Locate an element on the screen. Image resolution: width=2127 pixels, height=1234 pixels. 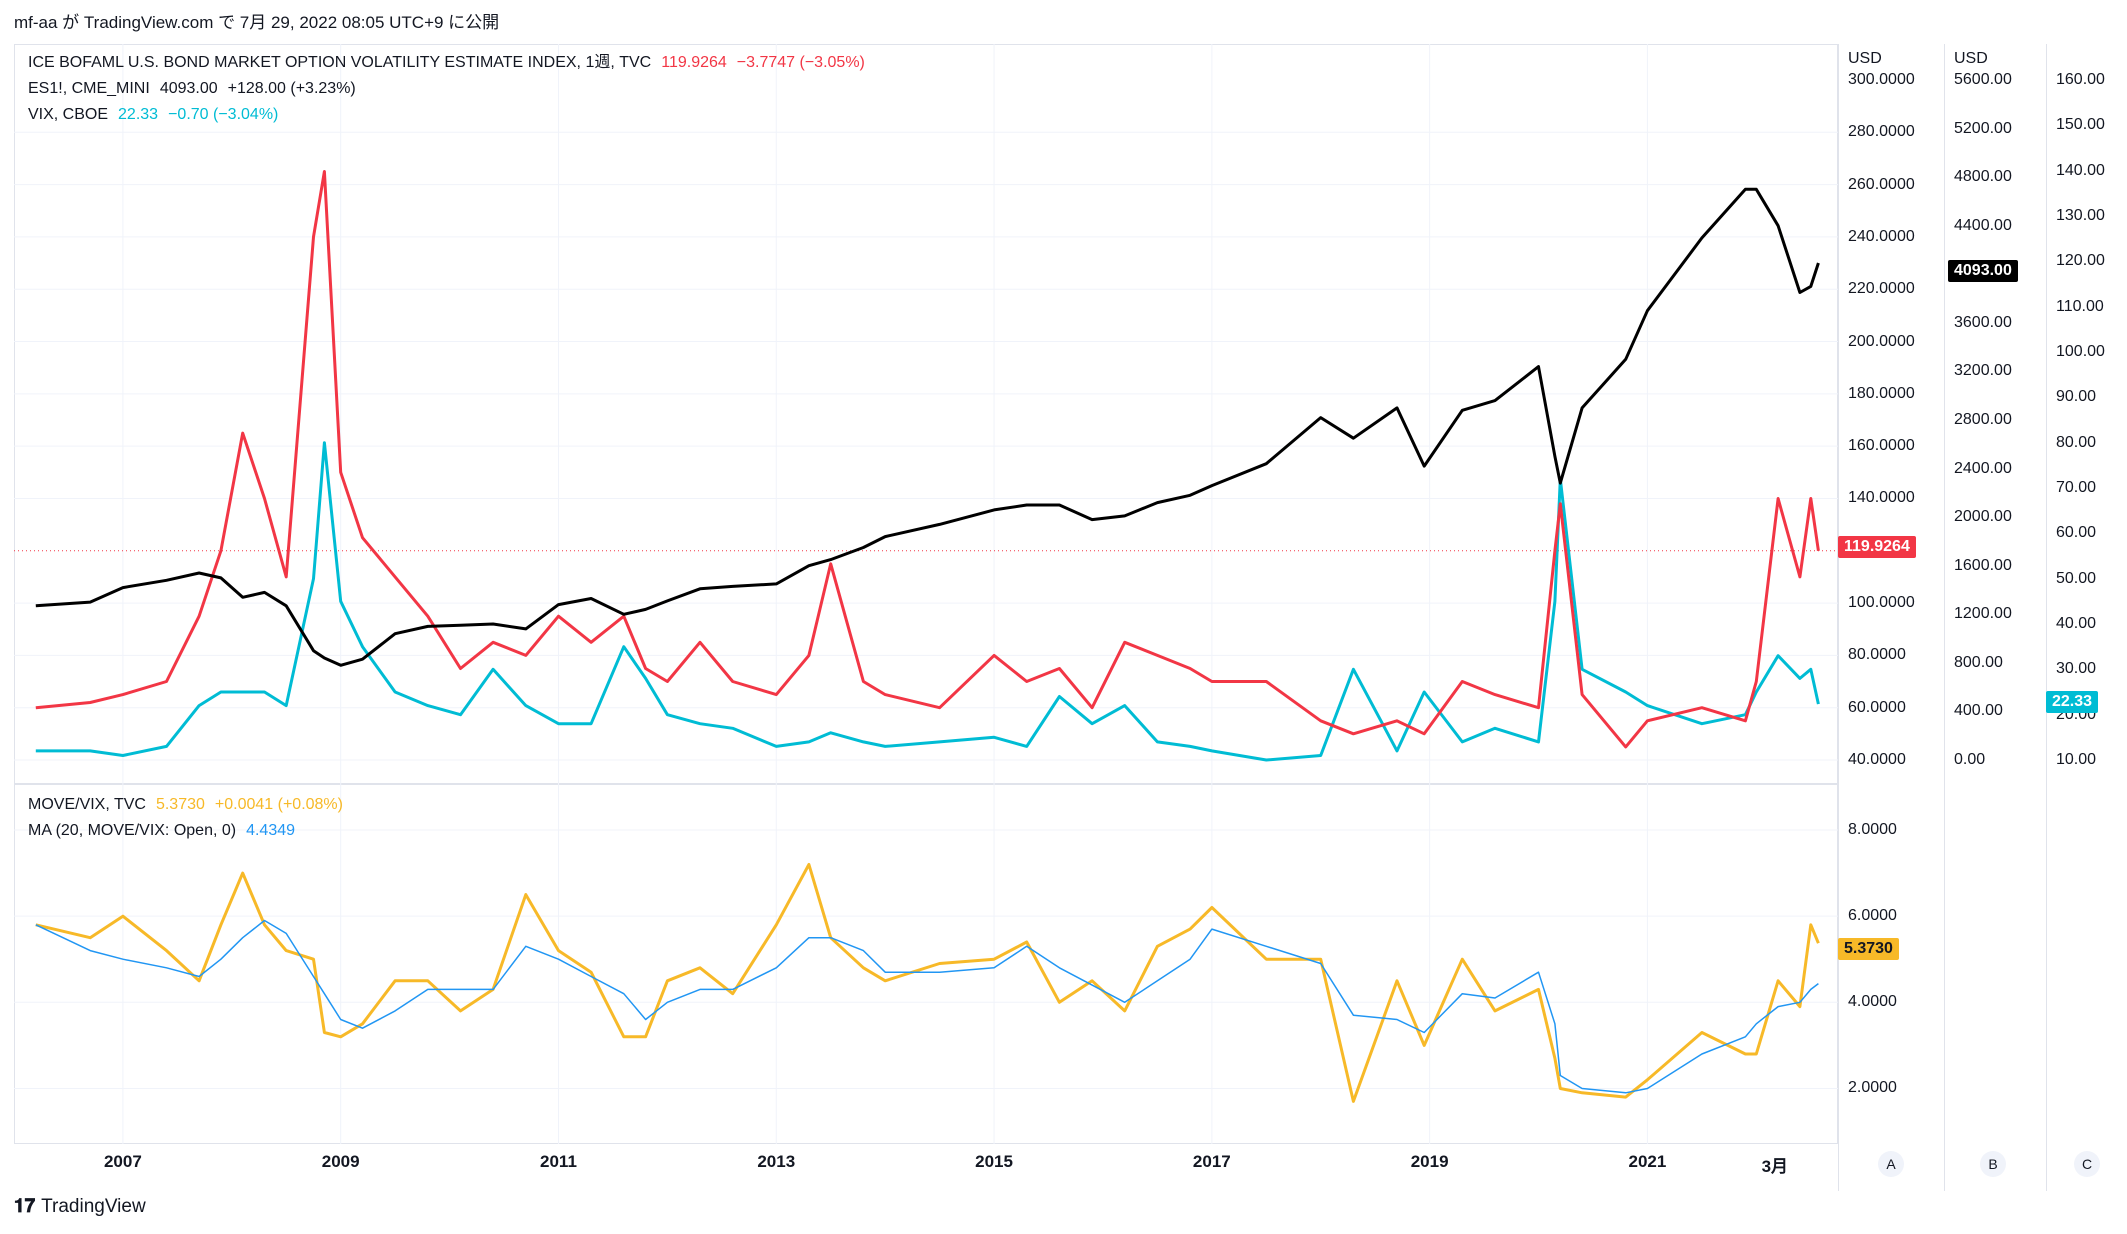
footer-brand-label: TradingView is located at coordinates (93, 1206).